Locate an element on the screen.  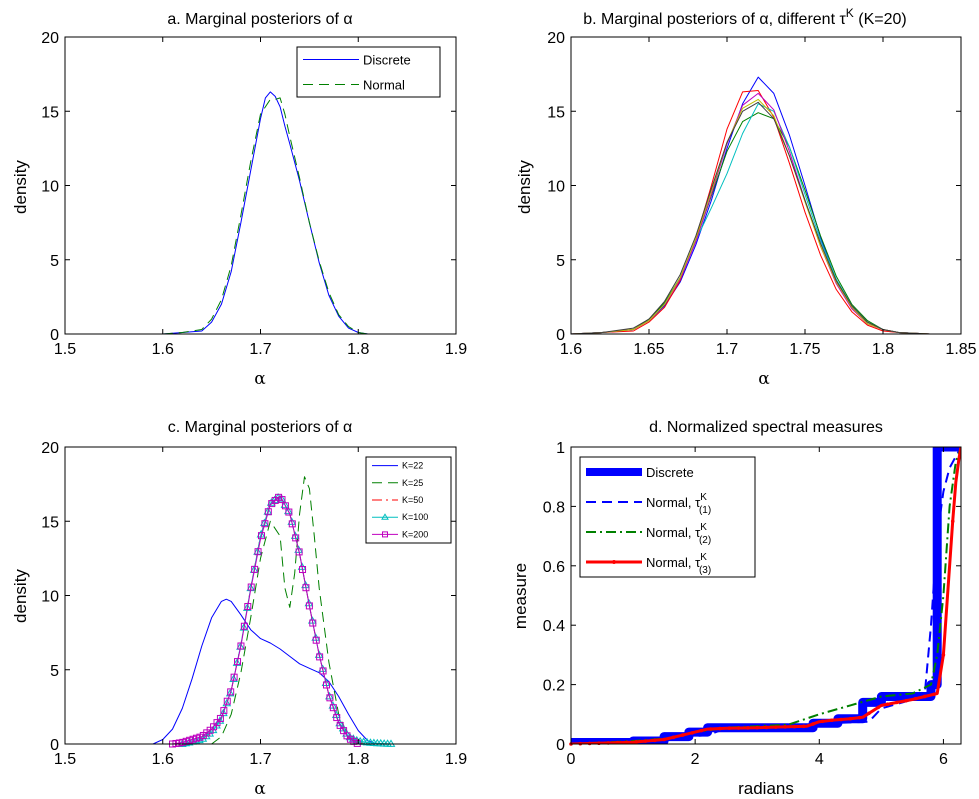
legend-marker is located at coordinates (385, 534).